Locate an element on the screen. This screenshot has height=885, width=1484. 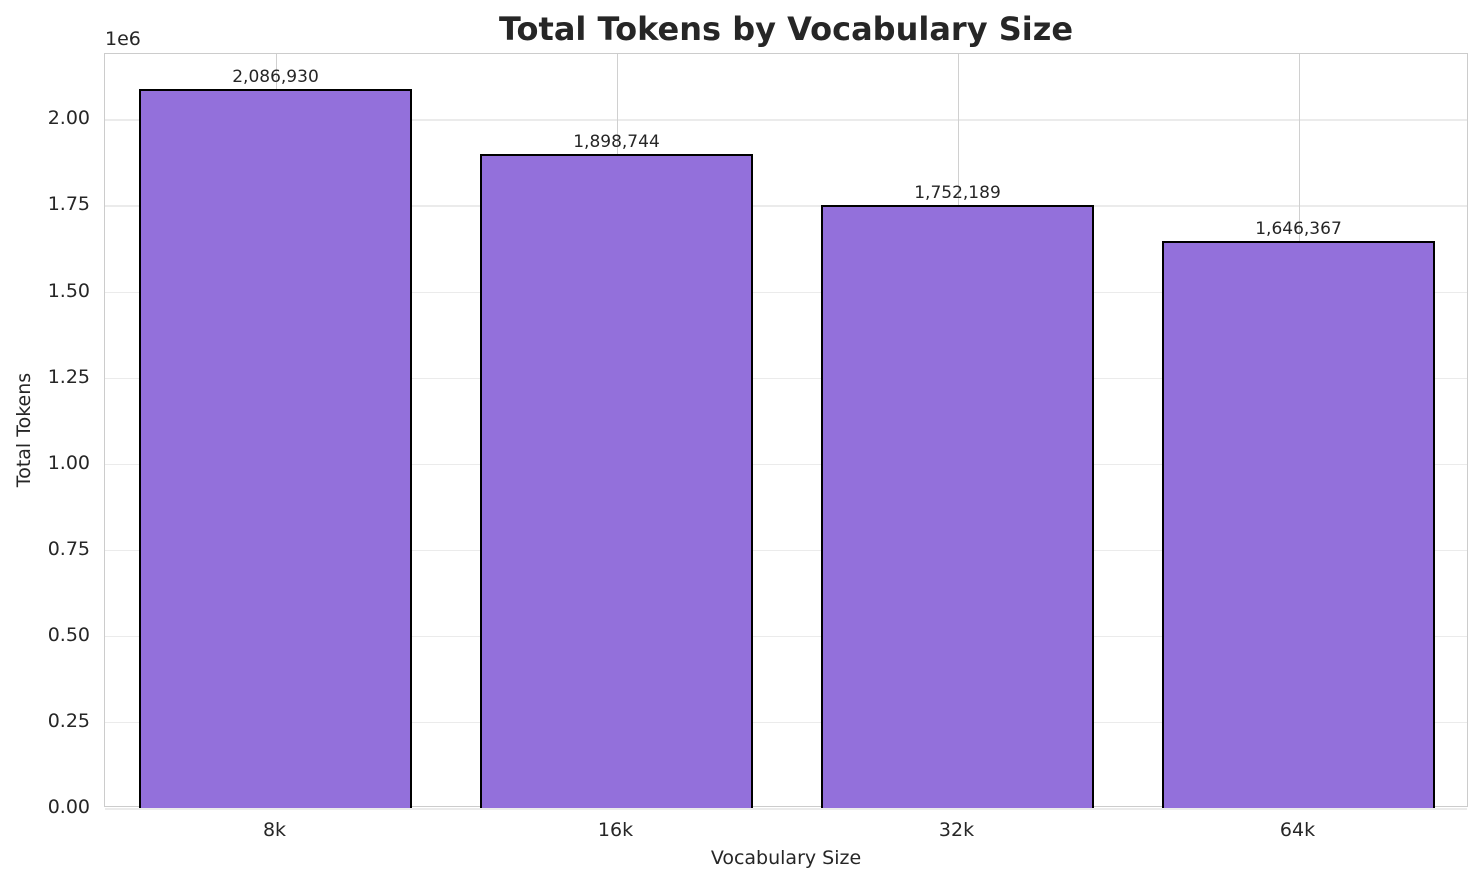
x-axis-label: Vocabulary Size is located at coordinates (786, 858).